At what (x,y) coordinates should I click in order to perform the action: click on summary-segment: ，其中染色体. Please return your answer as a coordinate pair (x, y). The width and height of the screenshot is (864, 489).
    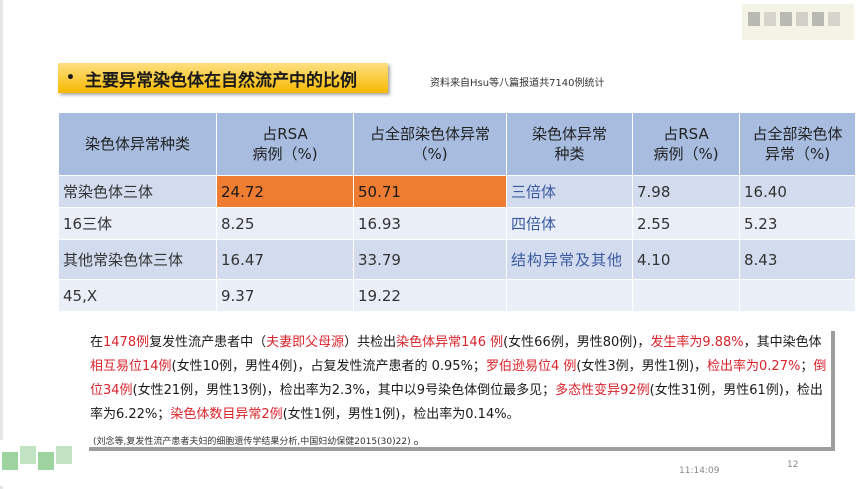
    Looking at the image, I should click on (782, 342).